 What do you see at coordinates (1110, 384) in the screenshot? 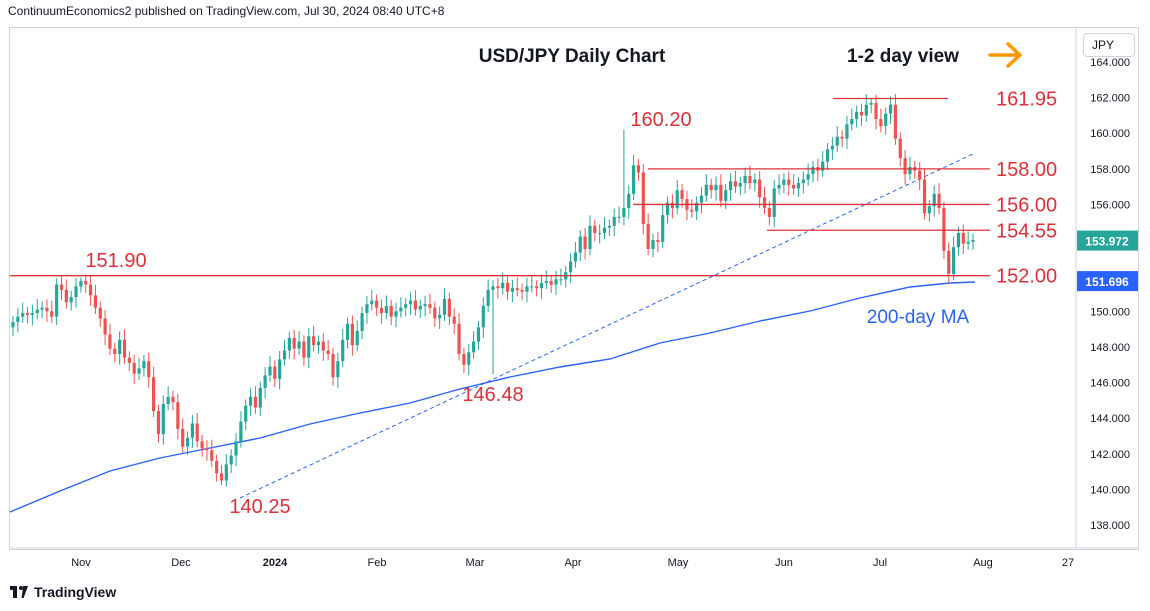
I see `y-tick-label: 146.000` at bounding box center [1110, 384].